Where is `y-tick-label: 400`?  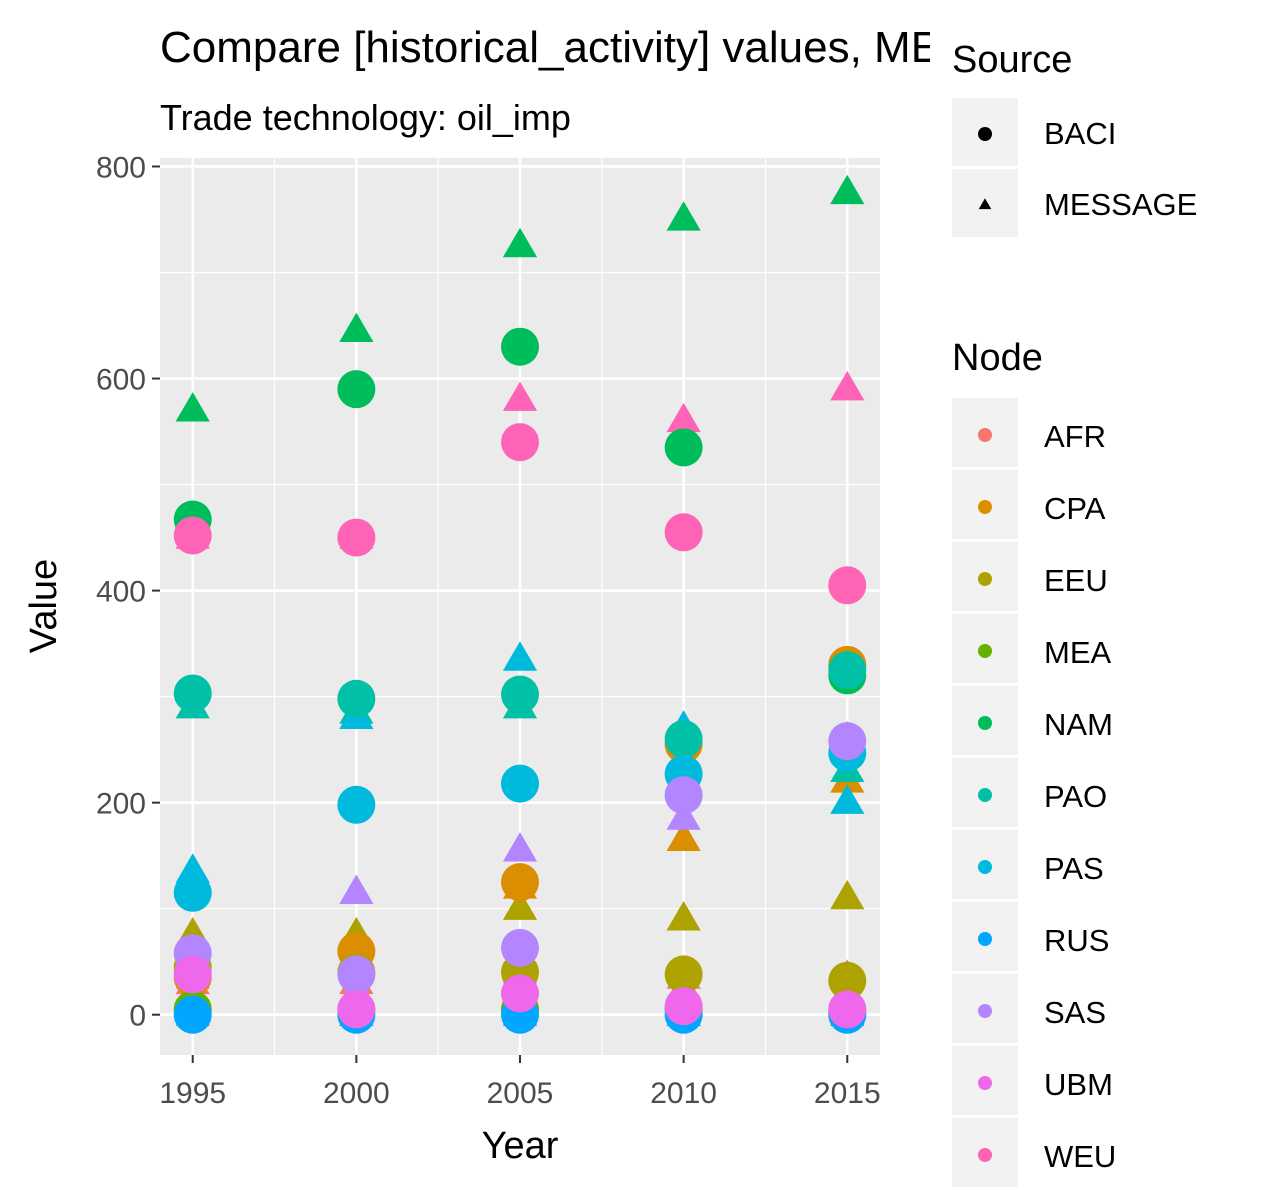 y-tick-label: 400 is located at coordinates (121, 592).